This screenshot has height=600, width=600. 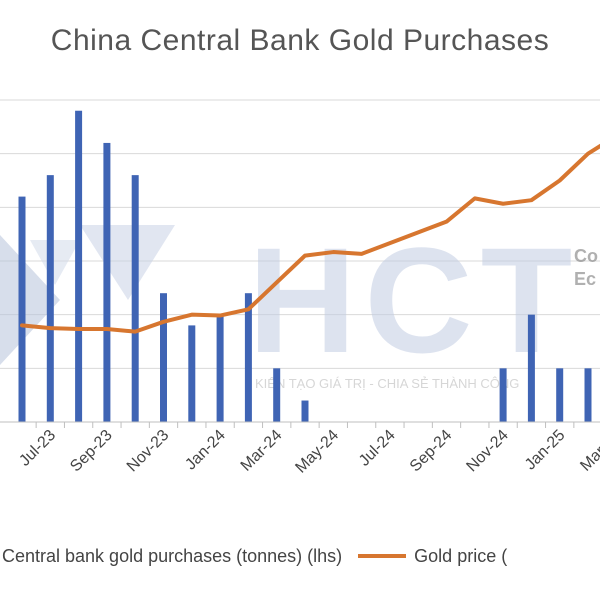 I want to click on x-tick-label: Nov-23, so click(x=148, y=451).